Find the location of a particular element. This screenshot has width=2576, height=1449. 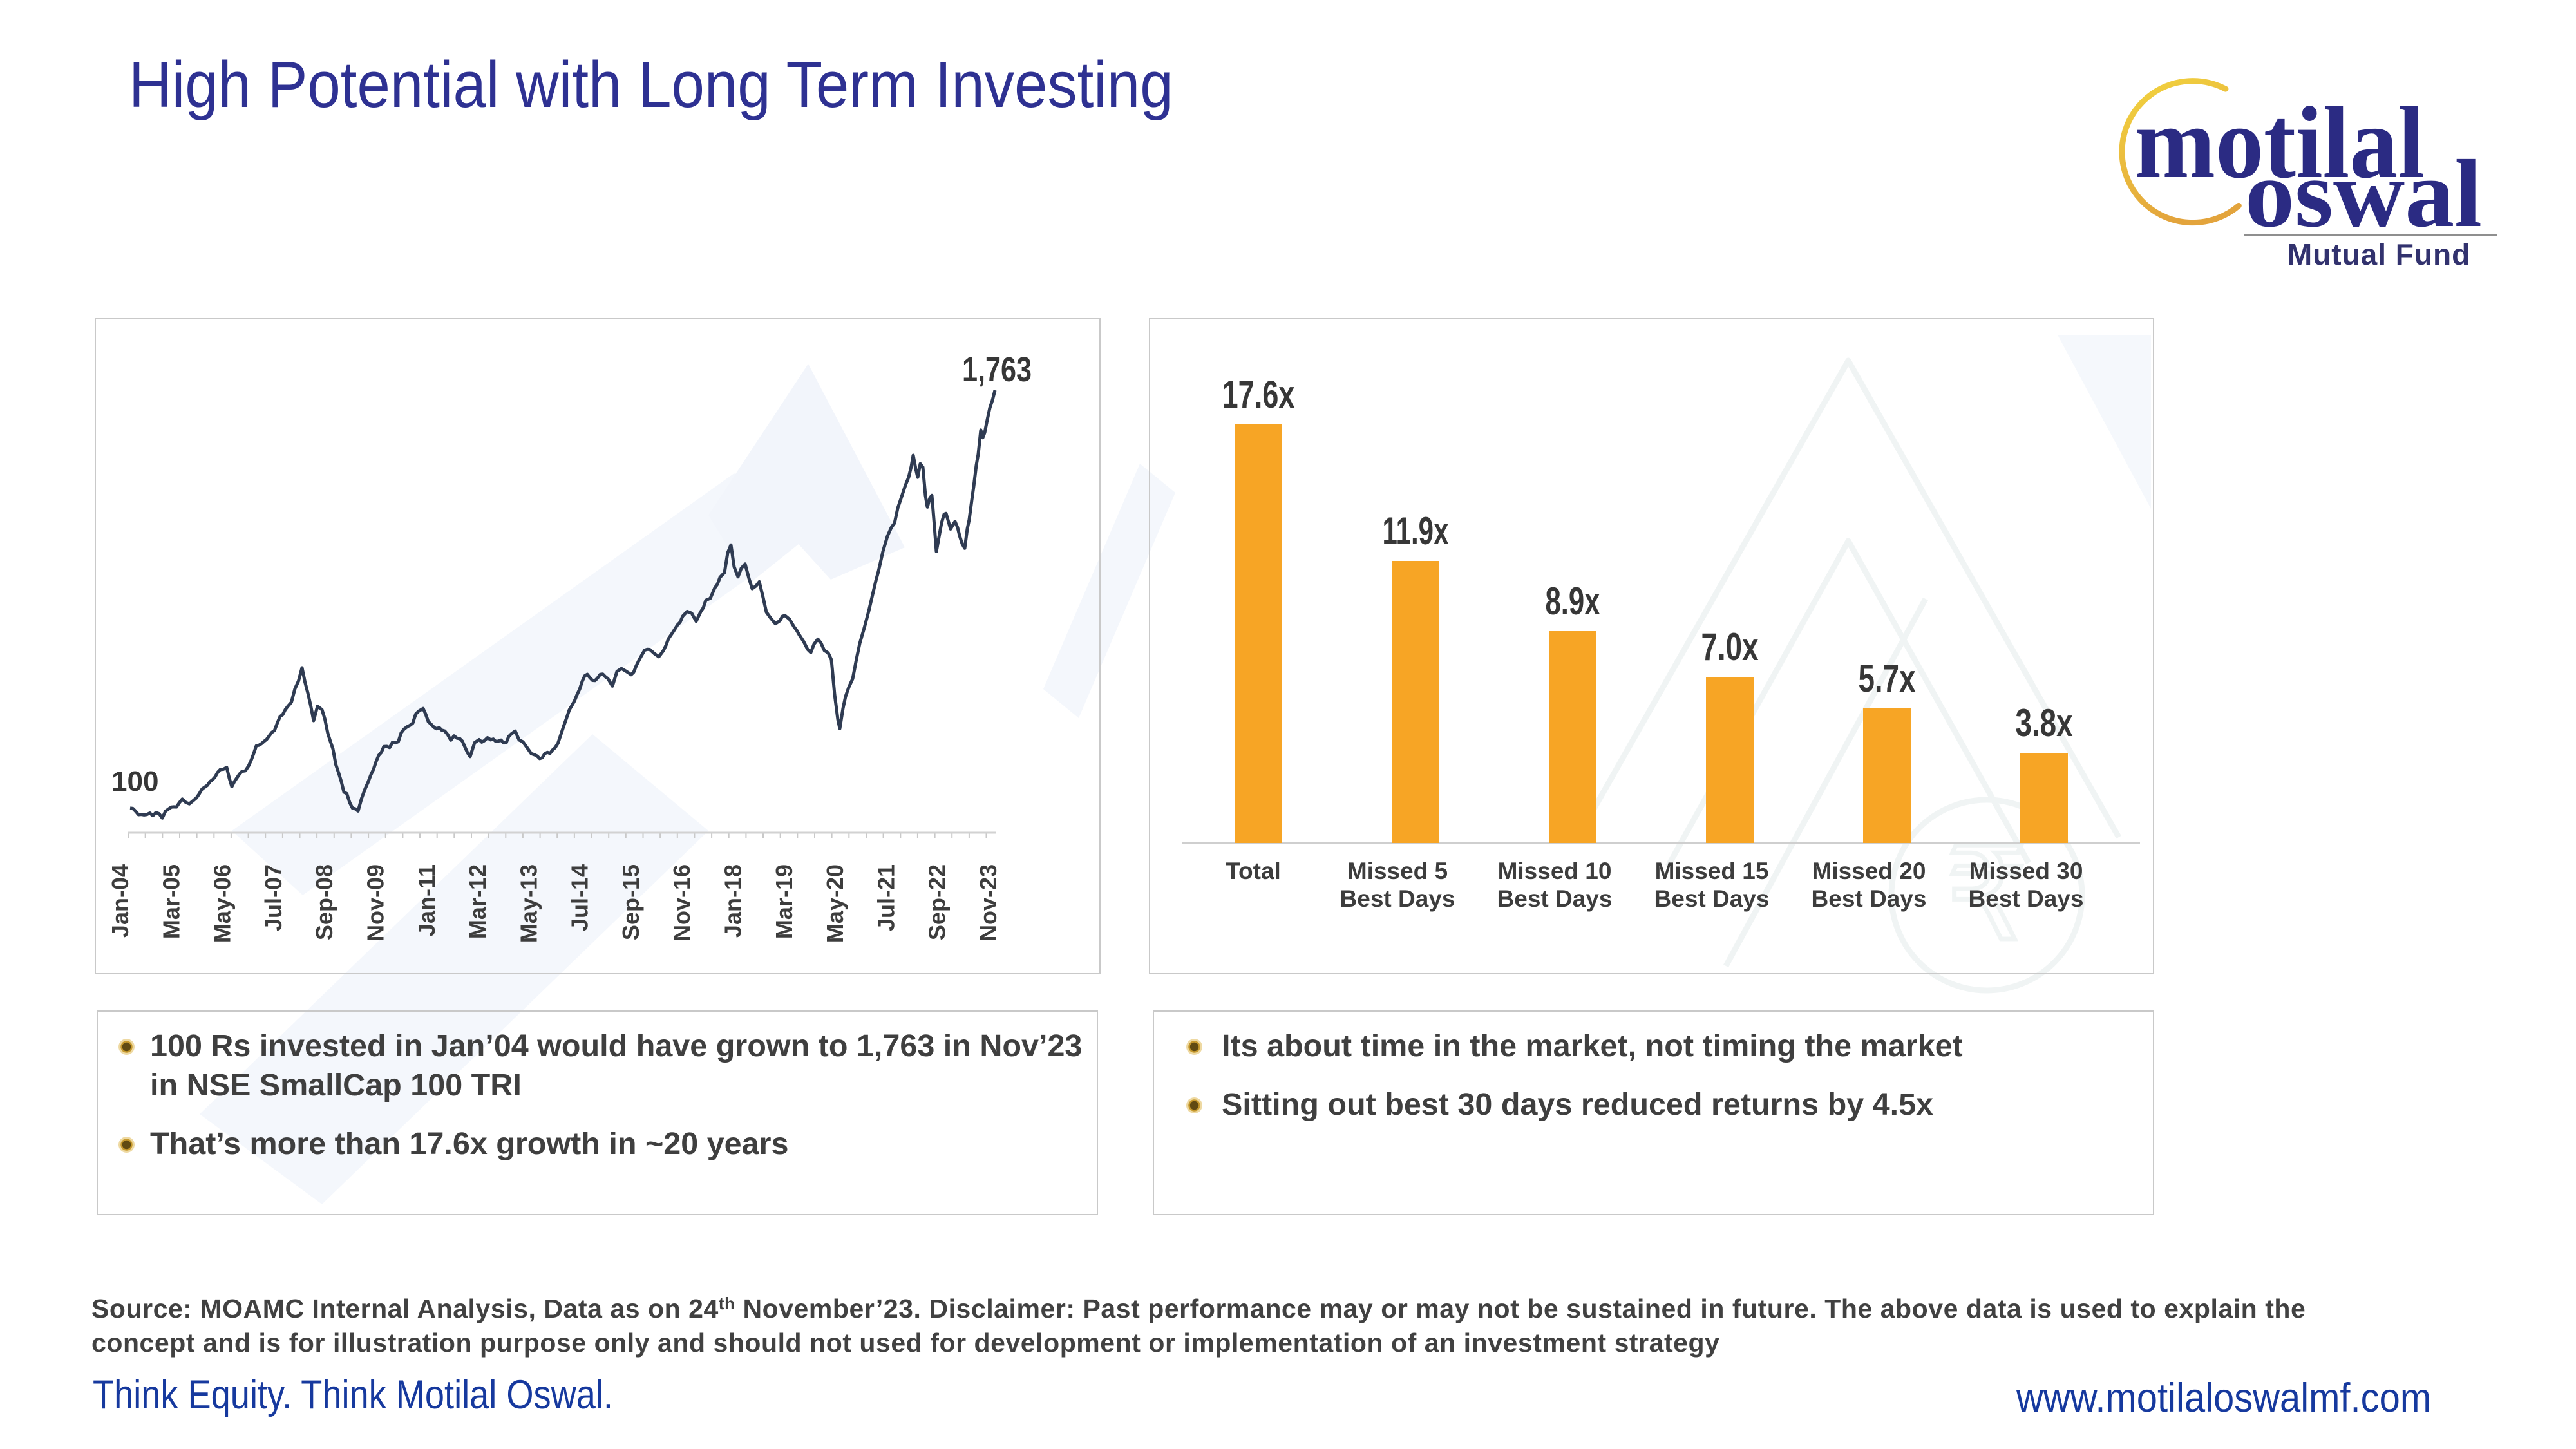

svg-text: Mar-12 is located at coordinates (478, 902).